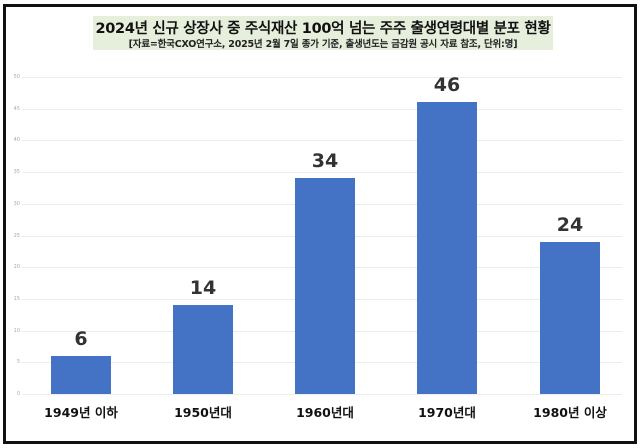 The height and width of the screenshot is (448, 640). What do you see at coordinates (447, 412) in the screenshot?
I see `x-category-label: 1970년대` at bounding box center [447, 412].